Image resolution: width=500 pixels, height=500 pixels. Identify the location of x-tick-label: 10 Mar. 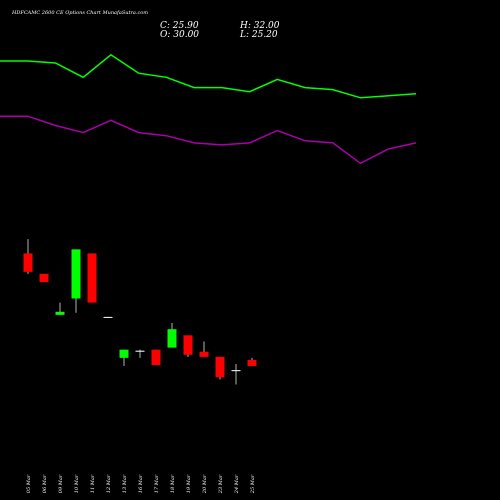
(77, 483).